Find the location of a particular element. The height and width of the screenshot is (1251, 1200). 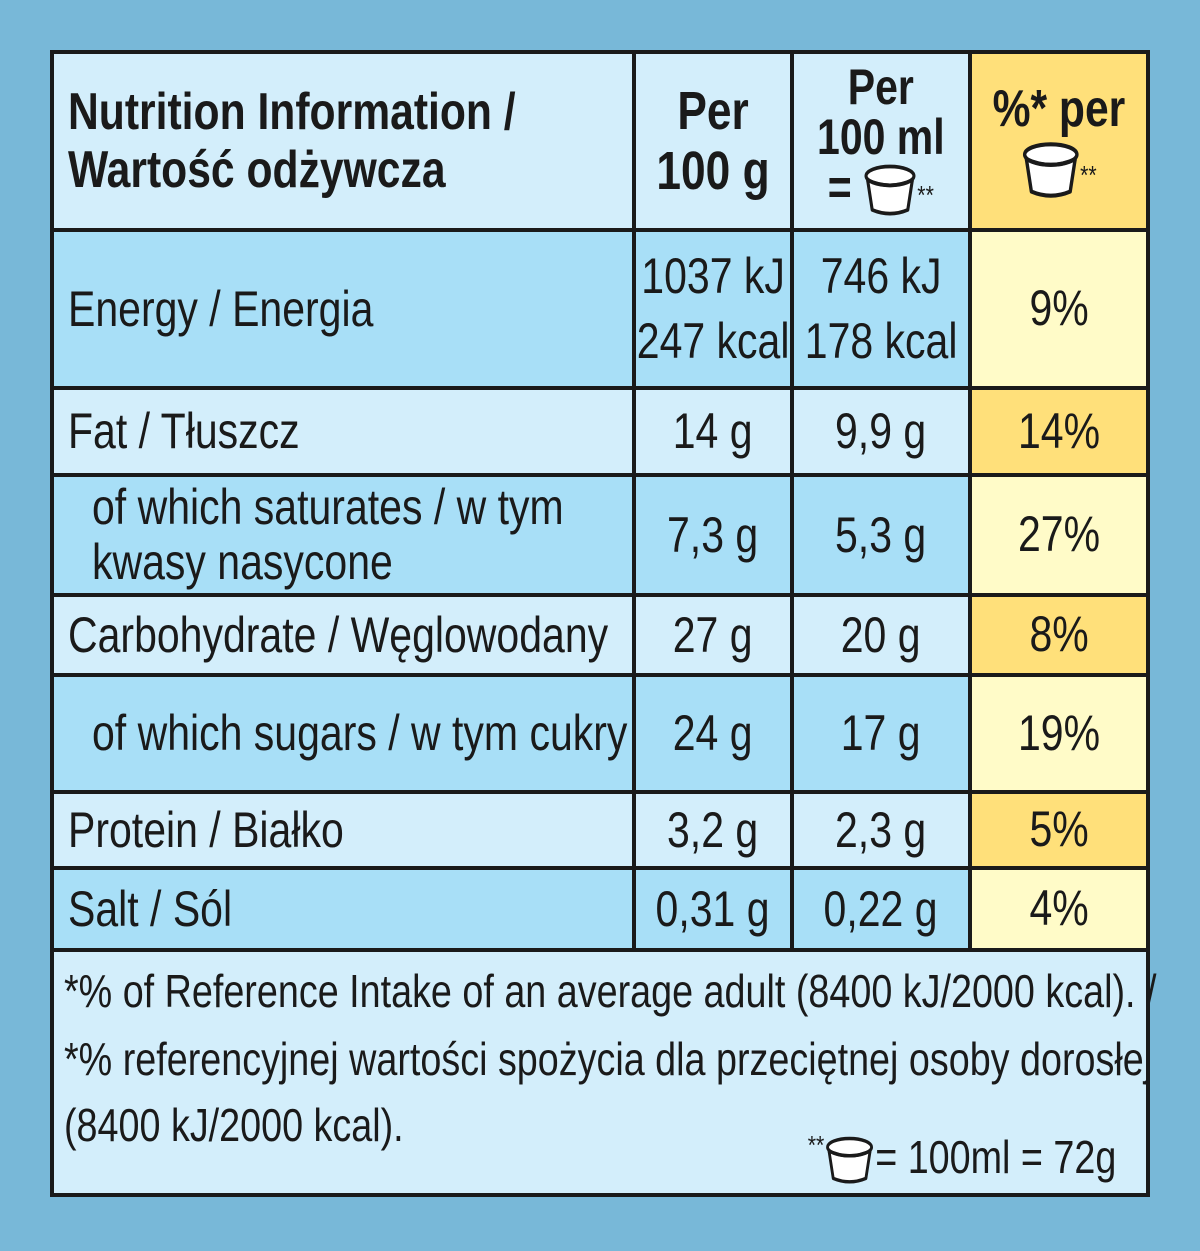

value-per-100g-kcal: 247 kcal is located at coordinates (713, 341).